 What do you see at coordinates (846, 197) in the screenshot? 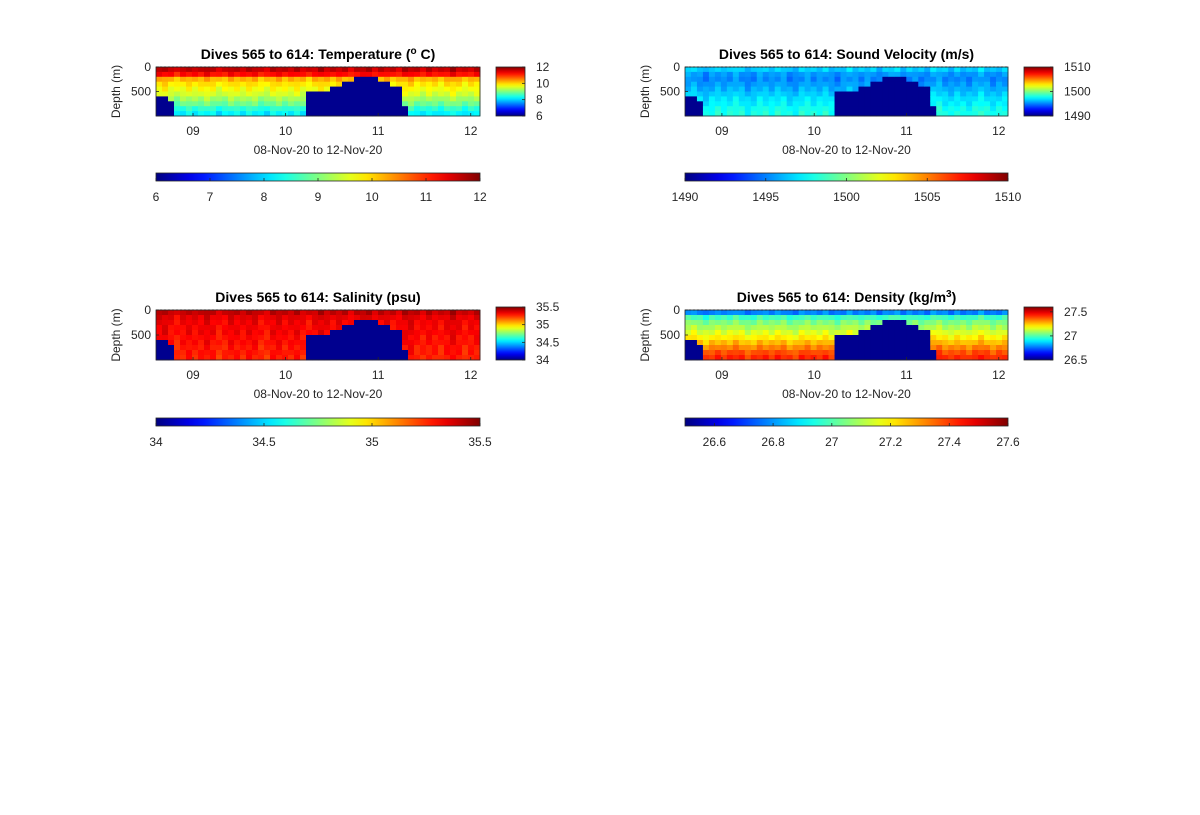
I see `bottom-colorbar-label: 1500` at bounding box center [846, 197].